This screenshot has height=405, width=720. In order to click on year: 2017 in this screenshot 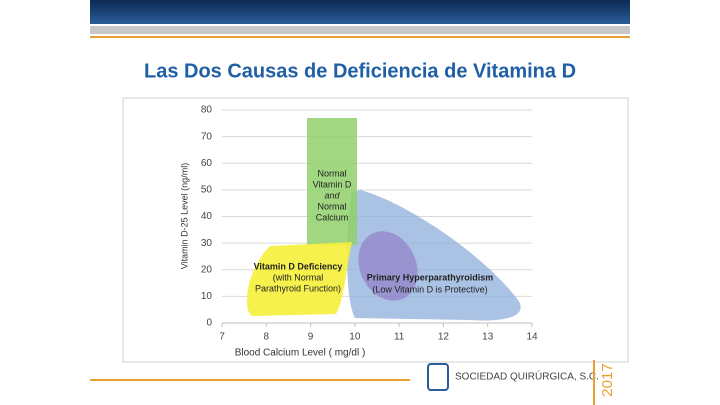, I will do `click(607, 379)`.